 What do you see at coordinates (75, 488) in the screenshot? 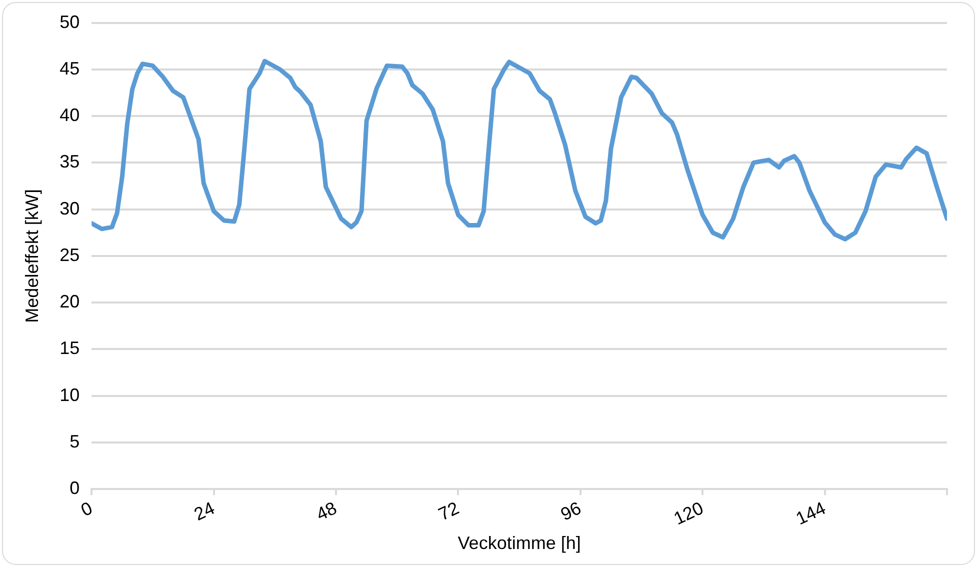
I see `y-tick-label: 0` at bounding box center [75, 488].